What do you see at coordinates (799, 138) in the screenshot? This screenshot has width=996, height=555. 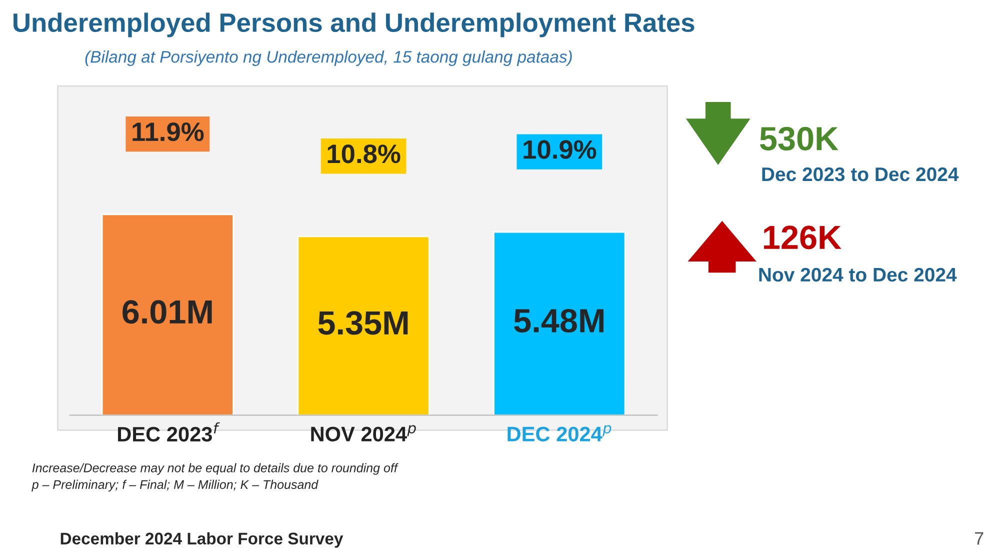 I see `text: 530K` at bounding box center [799, 138].